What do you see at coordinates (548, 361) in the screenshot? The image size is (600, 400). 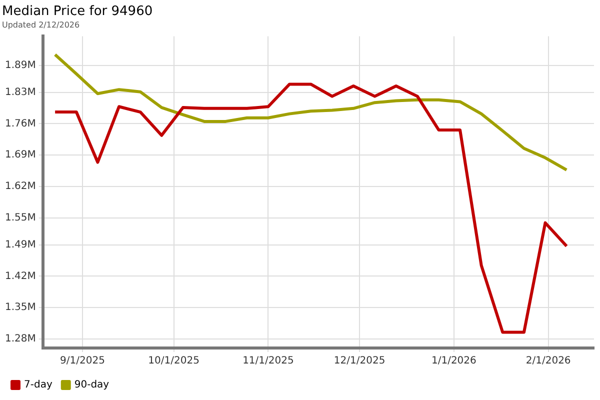 I see `x-tick-label: 2/1/2026` at bounding box center [548, 361].